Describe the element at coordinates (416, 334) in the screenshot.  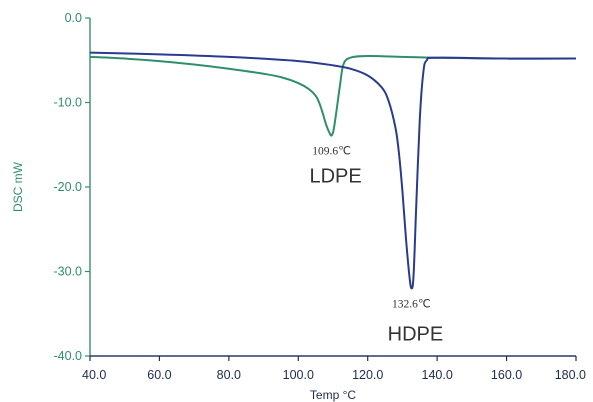
I see `hdpe-name-label: HDPE` at that location.